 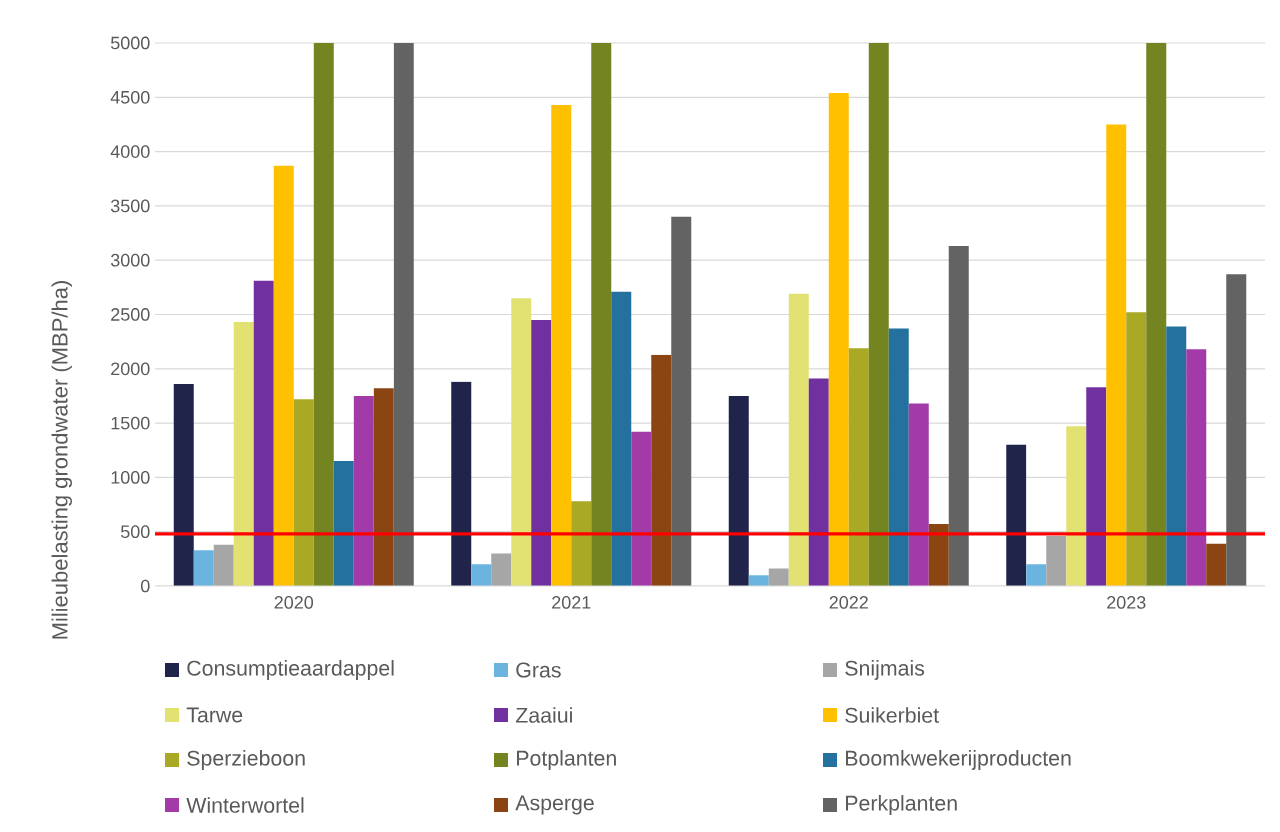 I want to click on y-tick-label: 1500, so click(x=130, y=423).